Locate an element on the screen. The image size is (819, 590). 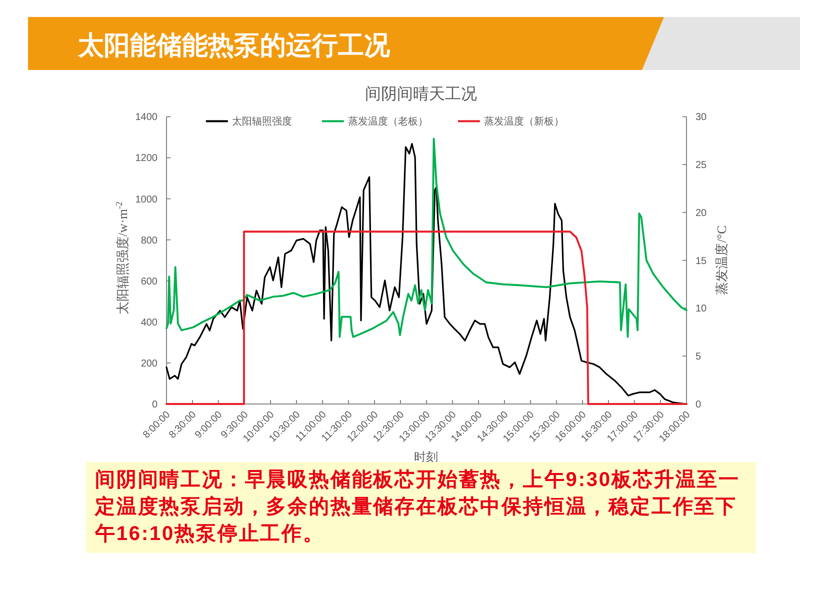
y2tick: 25 is located at coordinates (701, 166).